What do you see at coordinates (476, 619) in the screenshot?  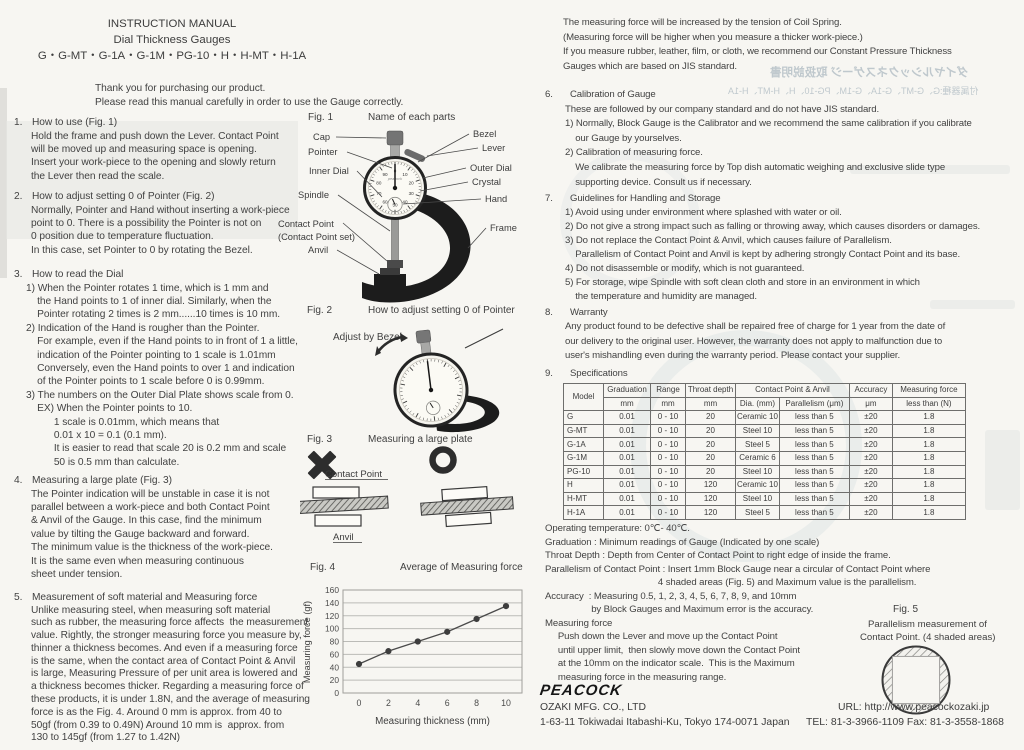 I see `data-point` at bounding box center [476, 619].